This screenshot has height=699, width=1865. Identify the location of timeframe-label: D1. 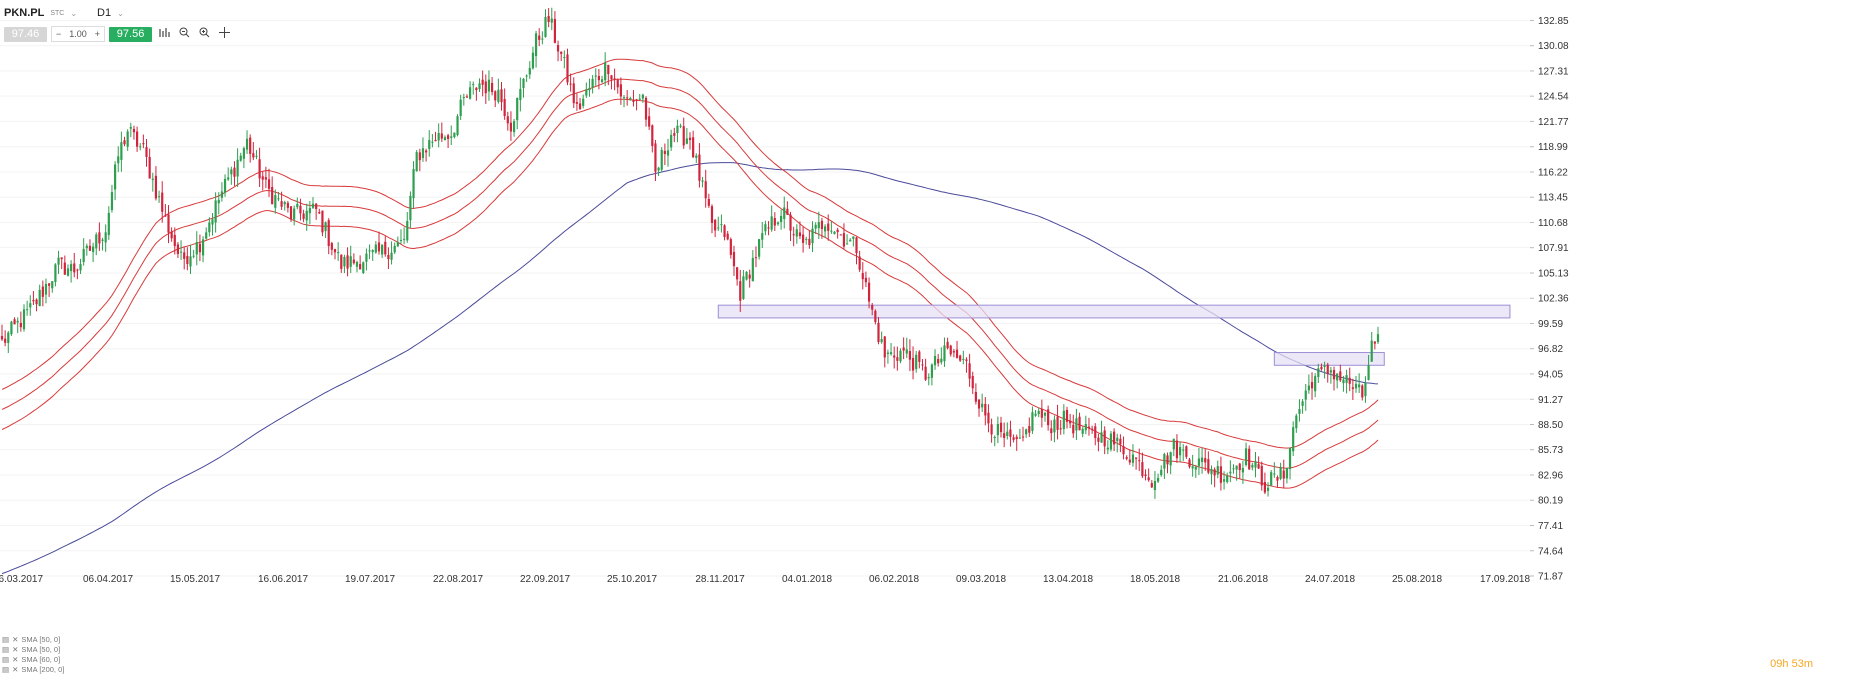
(104, 13).